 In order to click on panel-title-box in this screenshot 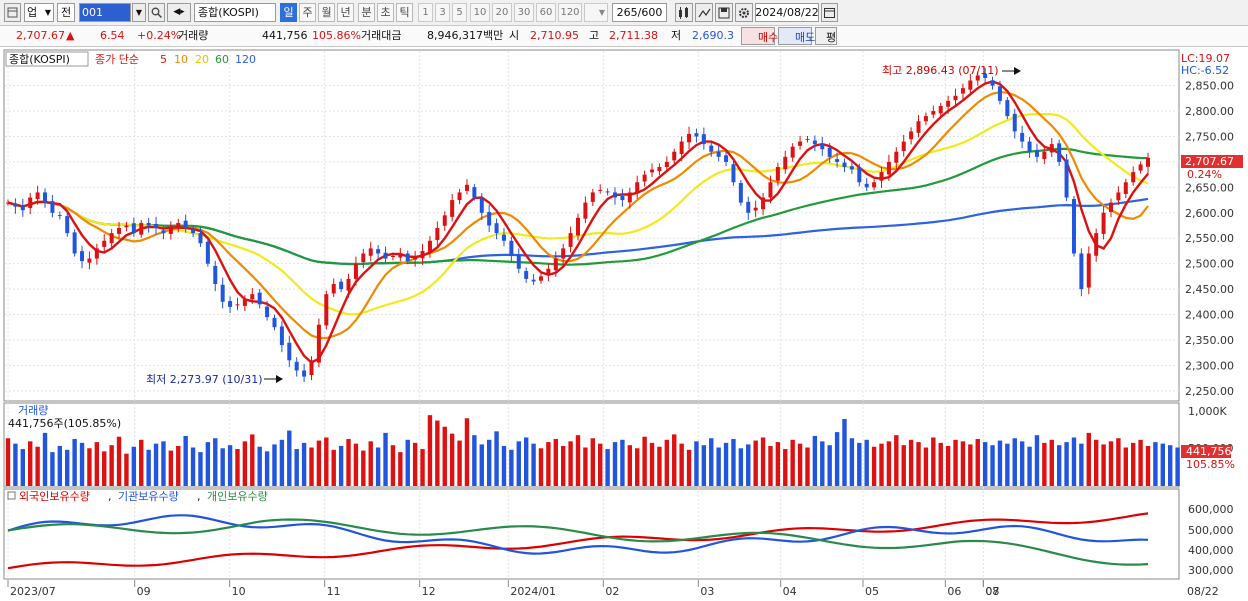, I will do `click(47, 59)`.